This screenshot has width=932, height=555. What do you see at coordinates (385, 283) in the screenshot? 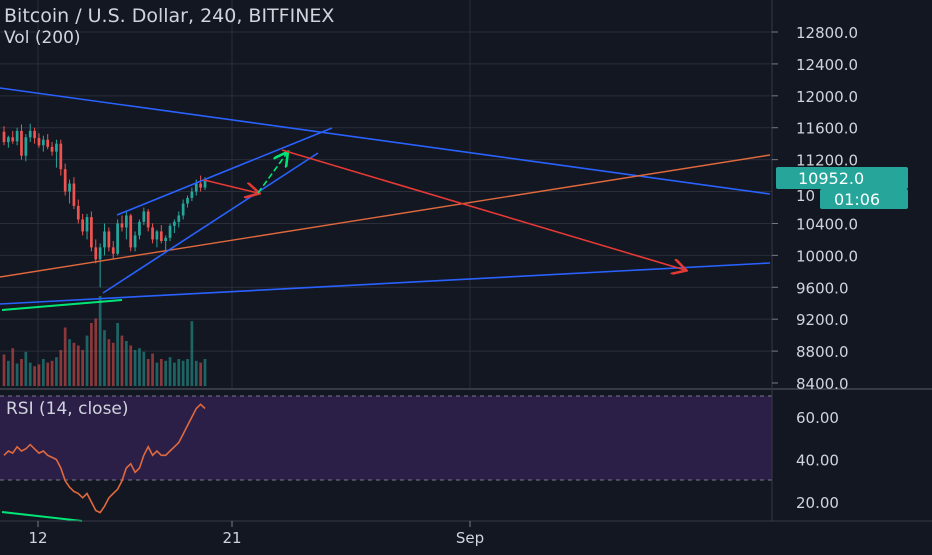
I see `ascending-support-line` at bounding box center [385, 283].